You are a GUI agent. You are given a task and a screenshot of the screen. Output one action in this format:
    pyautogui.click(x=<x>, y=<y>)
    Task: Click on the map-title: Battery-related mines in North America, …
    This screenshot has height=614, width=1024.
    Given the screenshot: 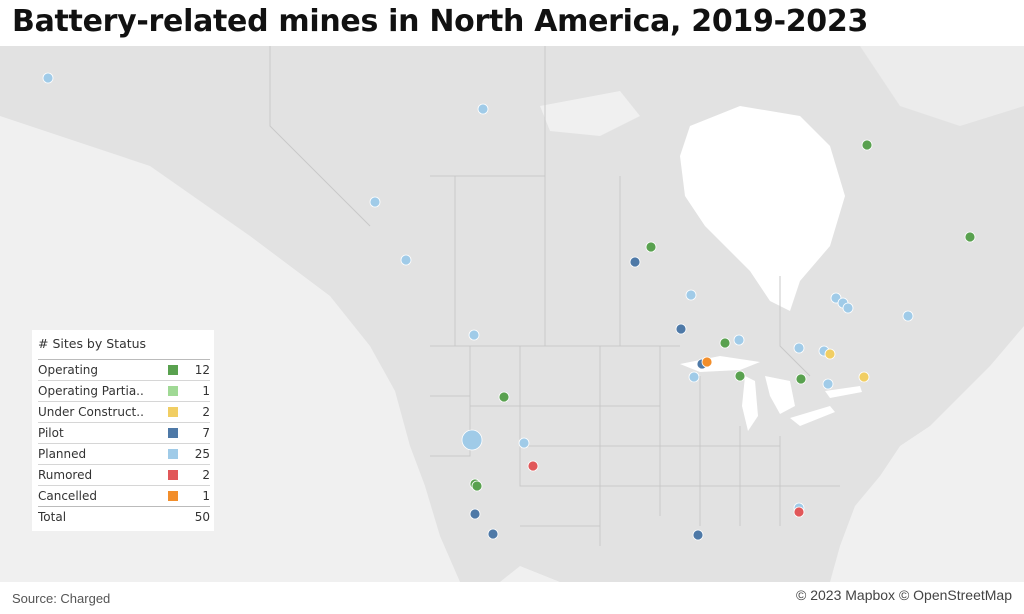 What is the action you would take?
    pyautogui.click(x=440, y=21)
    